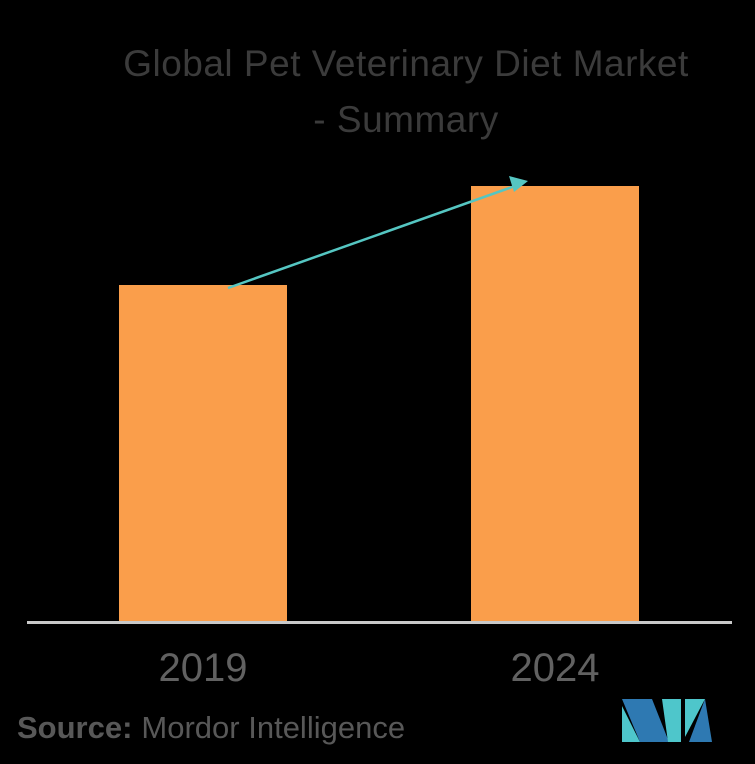 The height and width of the screenshot is (764, 755). Describe the element at coordinates (379, 622) in the screenshot. I see `x-axis-line` at that location.